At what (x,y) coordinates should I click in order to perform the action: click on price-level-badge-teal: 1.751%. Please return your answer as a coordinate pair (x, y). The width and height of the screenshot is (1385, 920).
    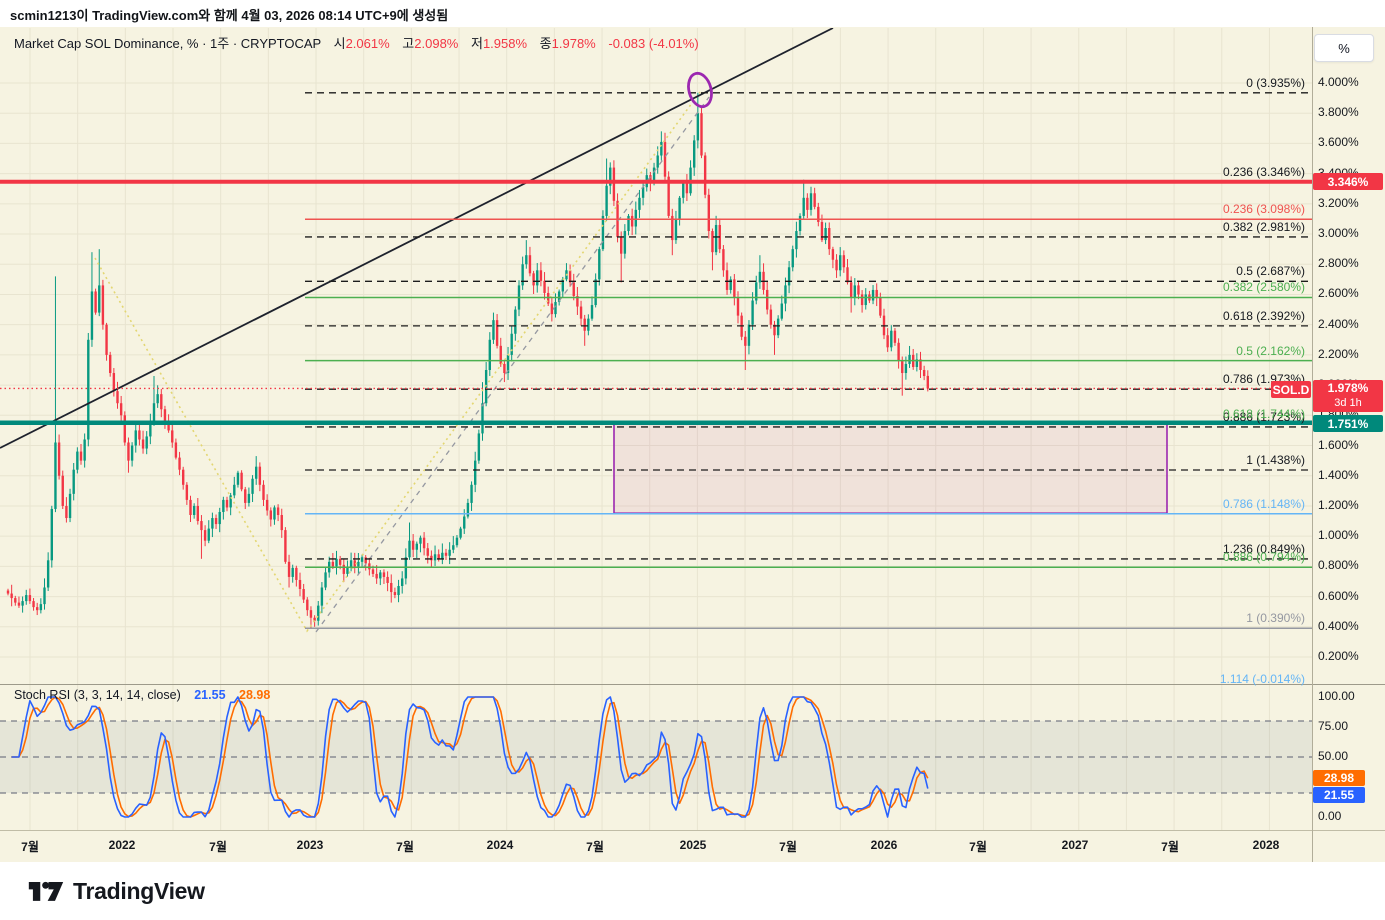
    Looking at the image, I should click on (1348, 423).